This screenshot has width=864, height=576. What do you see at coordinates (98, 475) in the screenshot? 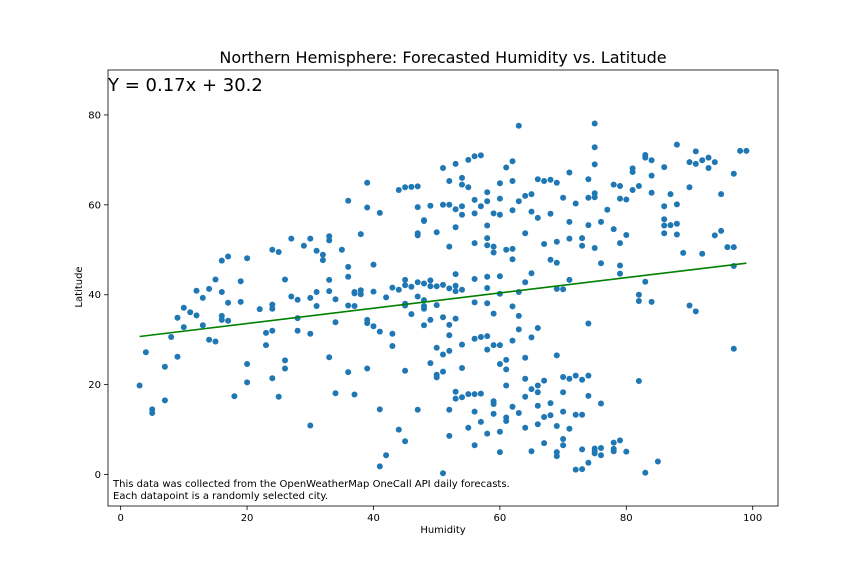
I see `y-tick-label: 0` at bounding box center [98, 475].